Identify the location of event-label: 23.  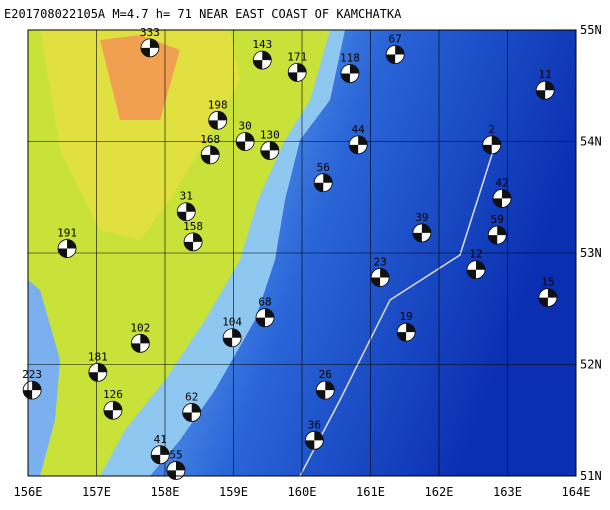
(379, 262).